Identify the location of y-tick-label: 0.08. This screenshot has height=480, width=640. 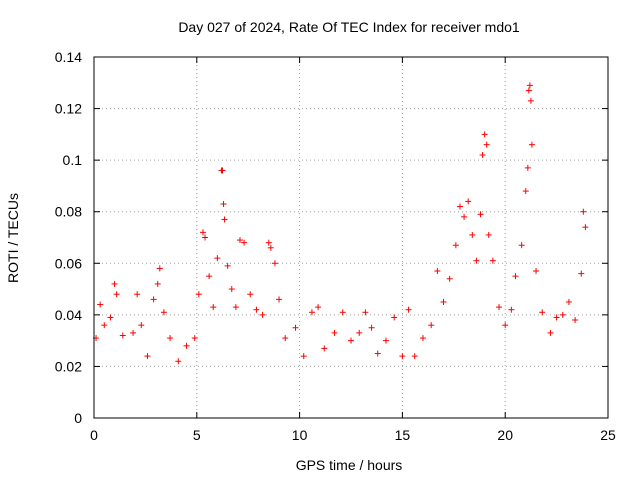
(68, 212).